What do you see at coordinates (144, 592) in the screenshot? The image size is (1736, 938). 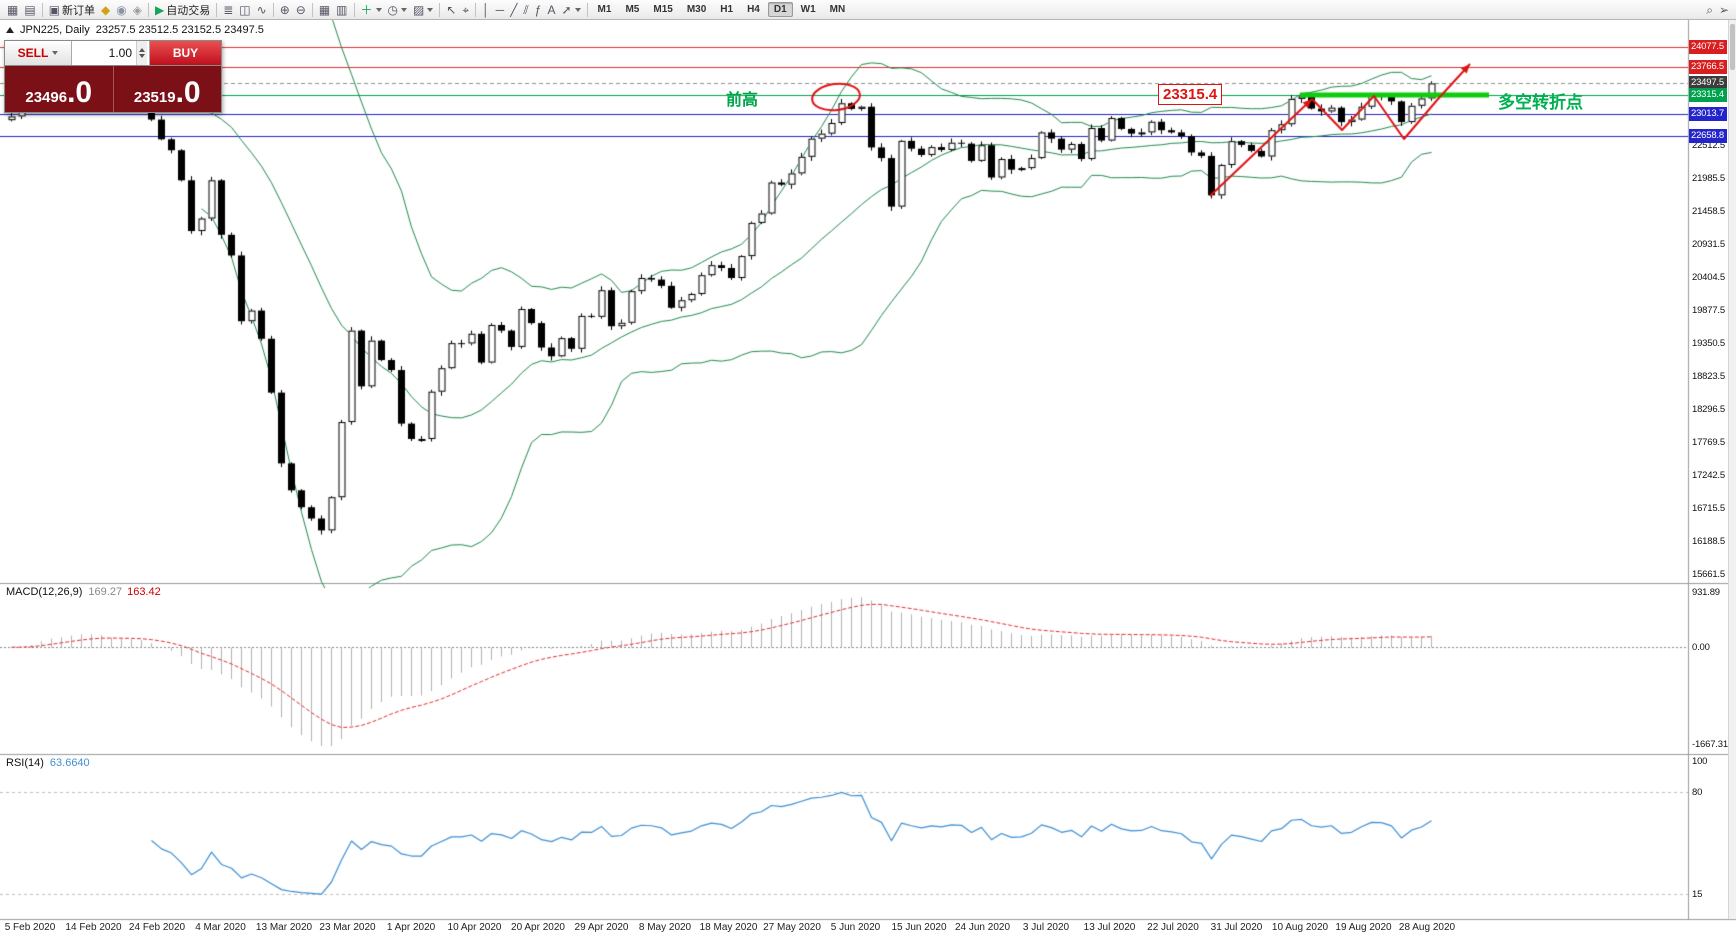 I see `macd-signal-value: 163.42` at bounding box center [144, 592].